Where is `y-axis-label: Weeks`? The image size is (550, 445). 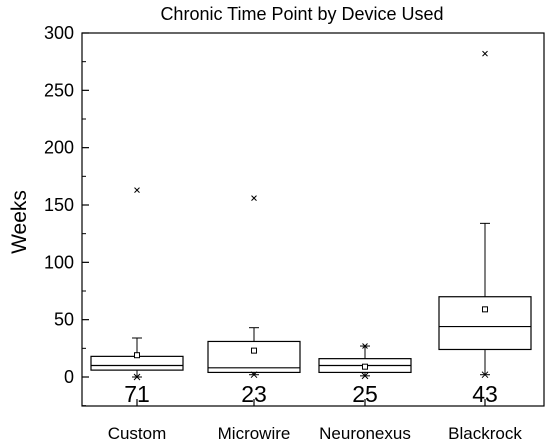 y-axis-label: Weeks is located at coordinates (19, 222).